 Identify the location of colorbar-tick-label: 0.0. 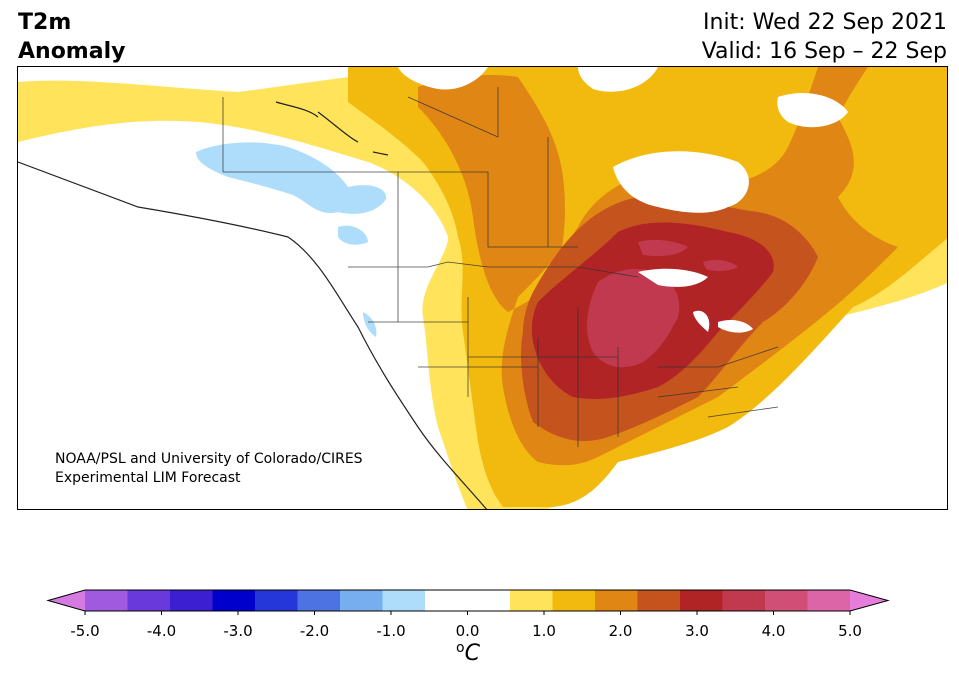
(467, 631).